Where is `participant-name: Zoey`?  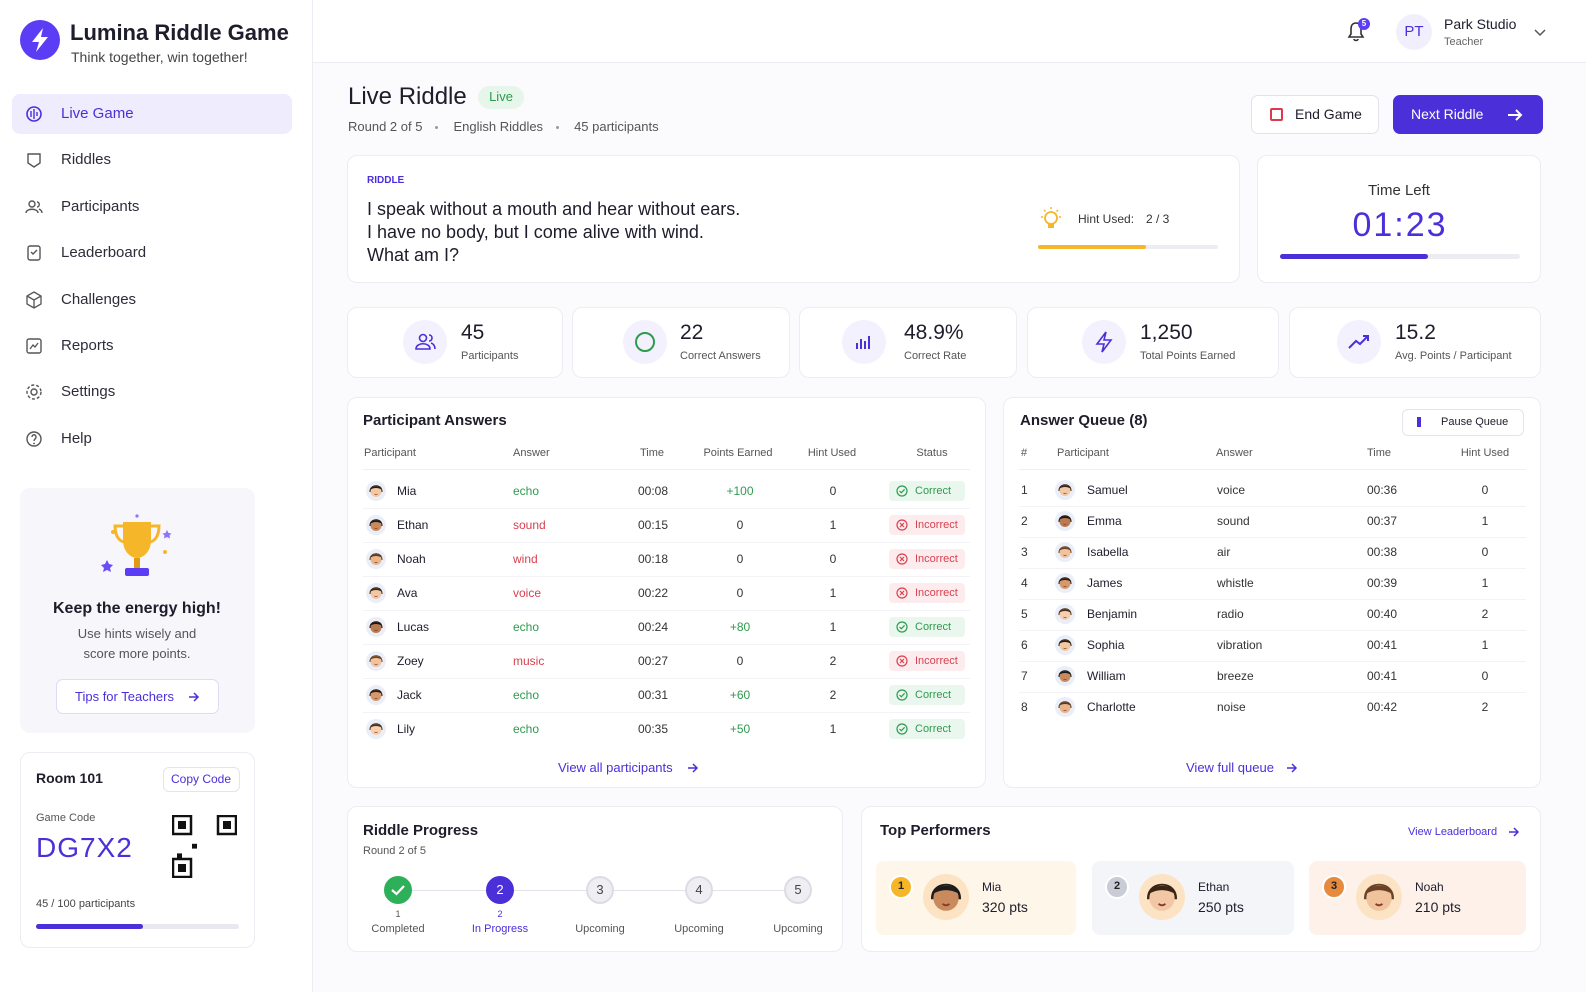 participant-name: Zoey is located at coordinates (410, 661).